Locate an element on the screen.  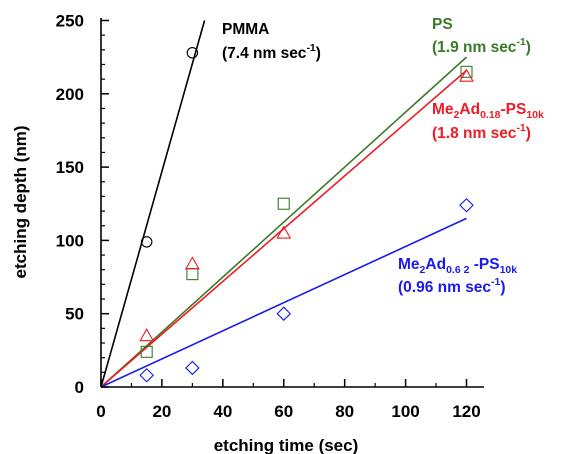
x-tick-label: 60 is located at coordinates (283, 411).